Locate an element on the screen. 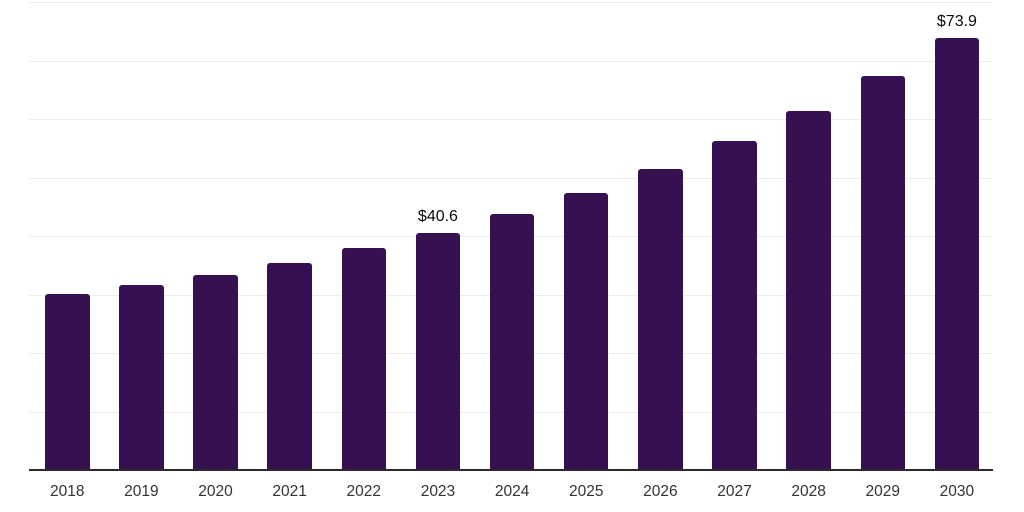 Image resolution: width=1024 pixels, height=512 pixels. bar-2023 is located at coordinates (438, 351).